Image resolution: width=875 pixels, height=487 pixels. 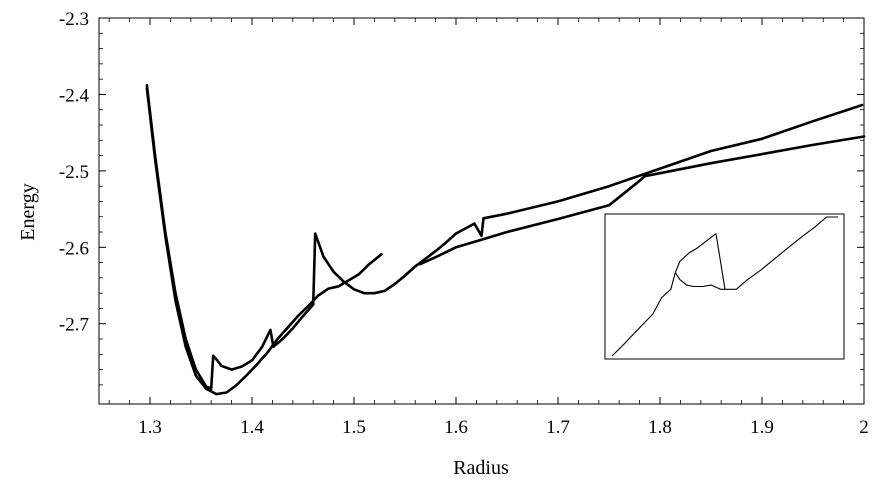 What do you see at coordinates (354, 427) in the screenshot?
I see `x-tick-label: 1.5` at bounding box center [354, 427].